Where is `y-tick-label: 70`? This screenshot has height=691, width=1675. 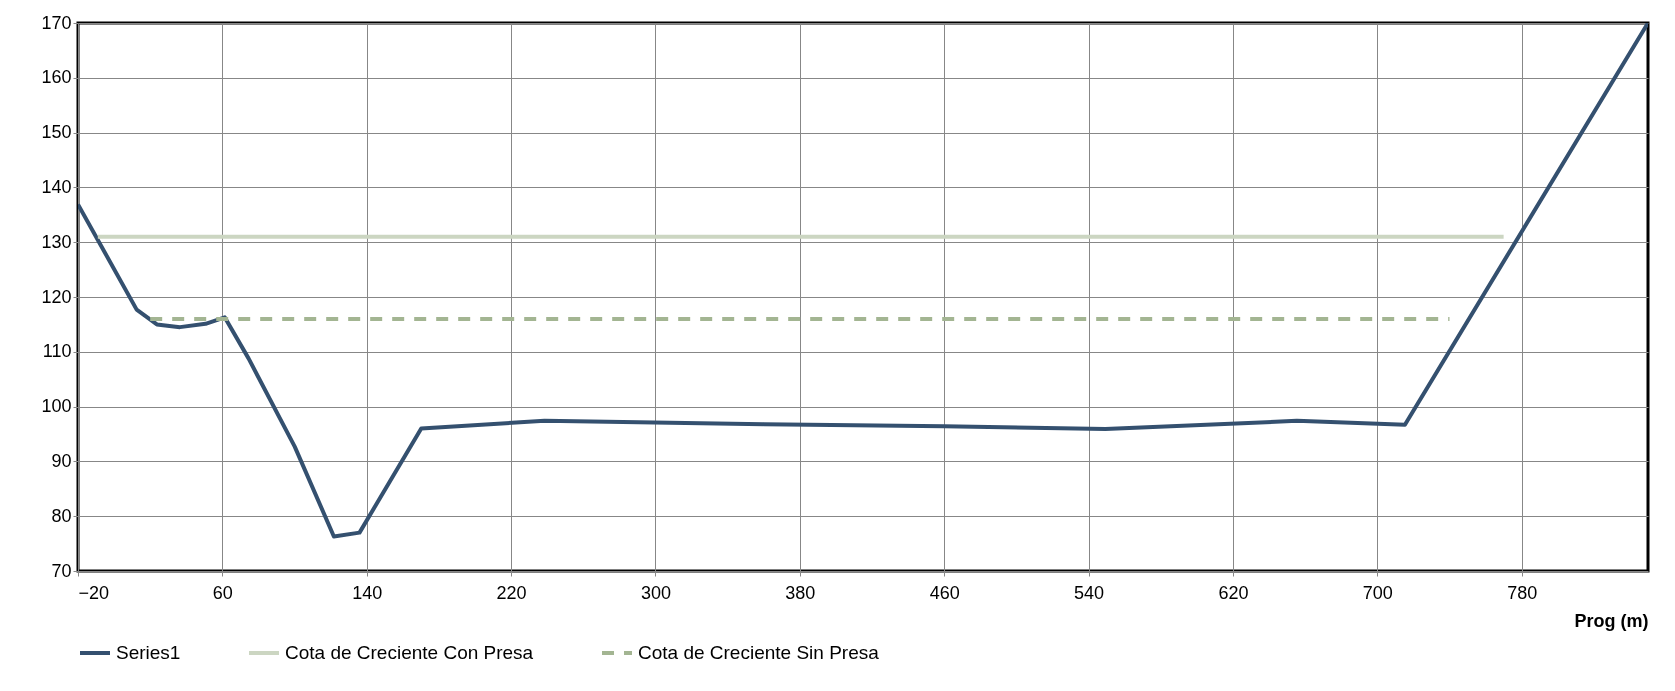
y-tick-label: 70 is located at coordinates (61, 570).